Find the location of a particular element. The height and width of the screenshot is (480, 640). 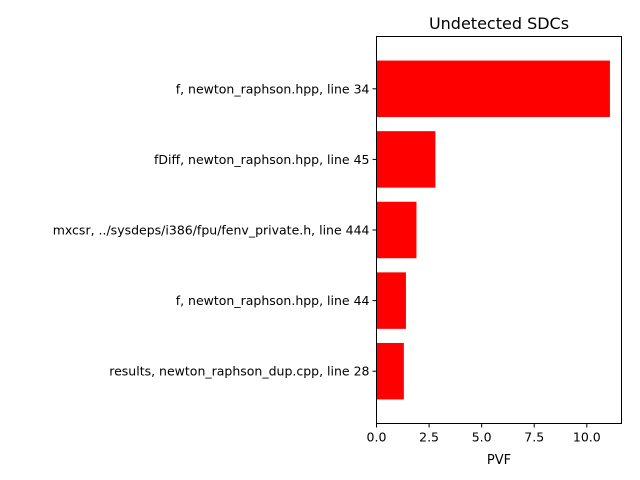

x-tick-label: 7.5 is located at coordinates (534, 437).